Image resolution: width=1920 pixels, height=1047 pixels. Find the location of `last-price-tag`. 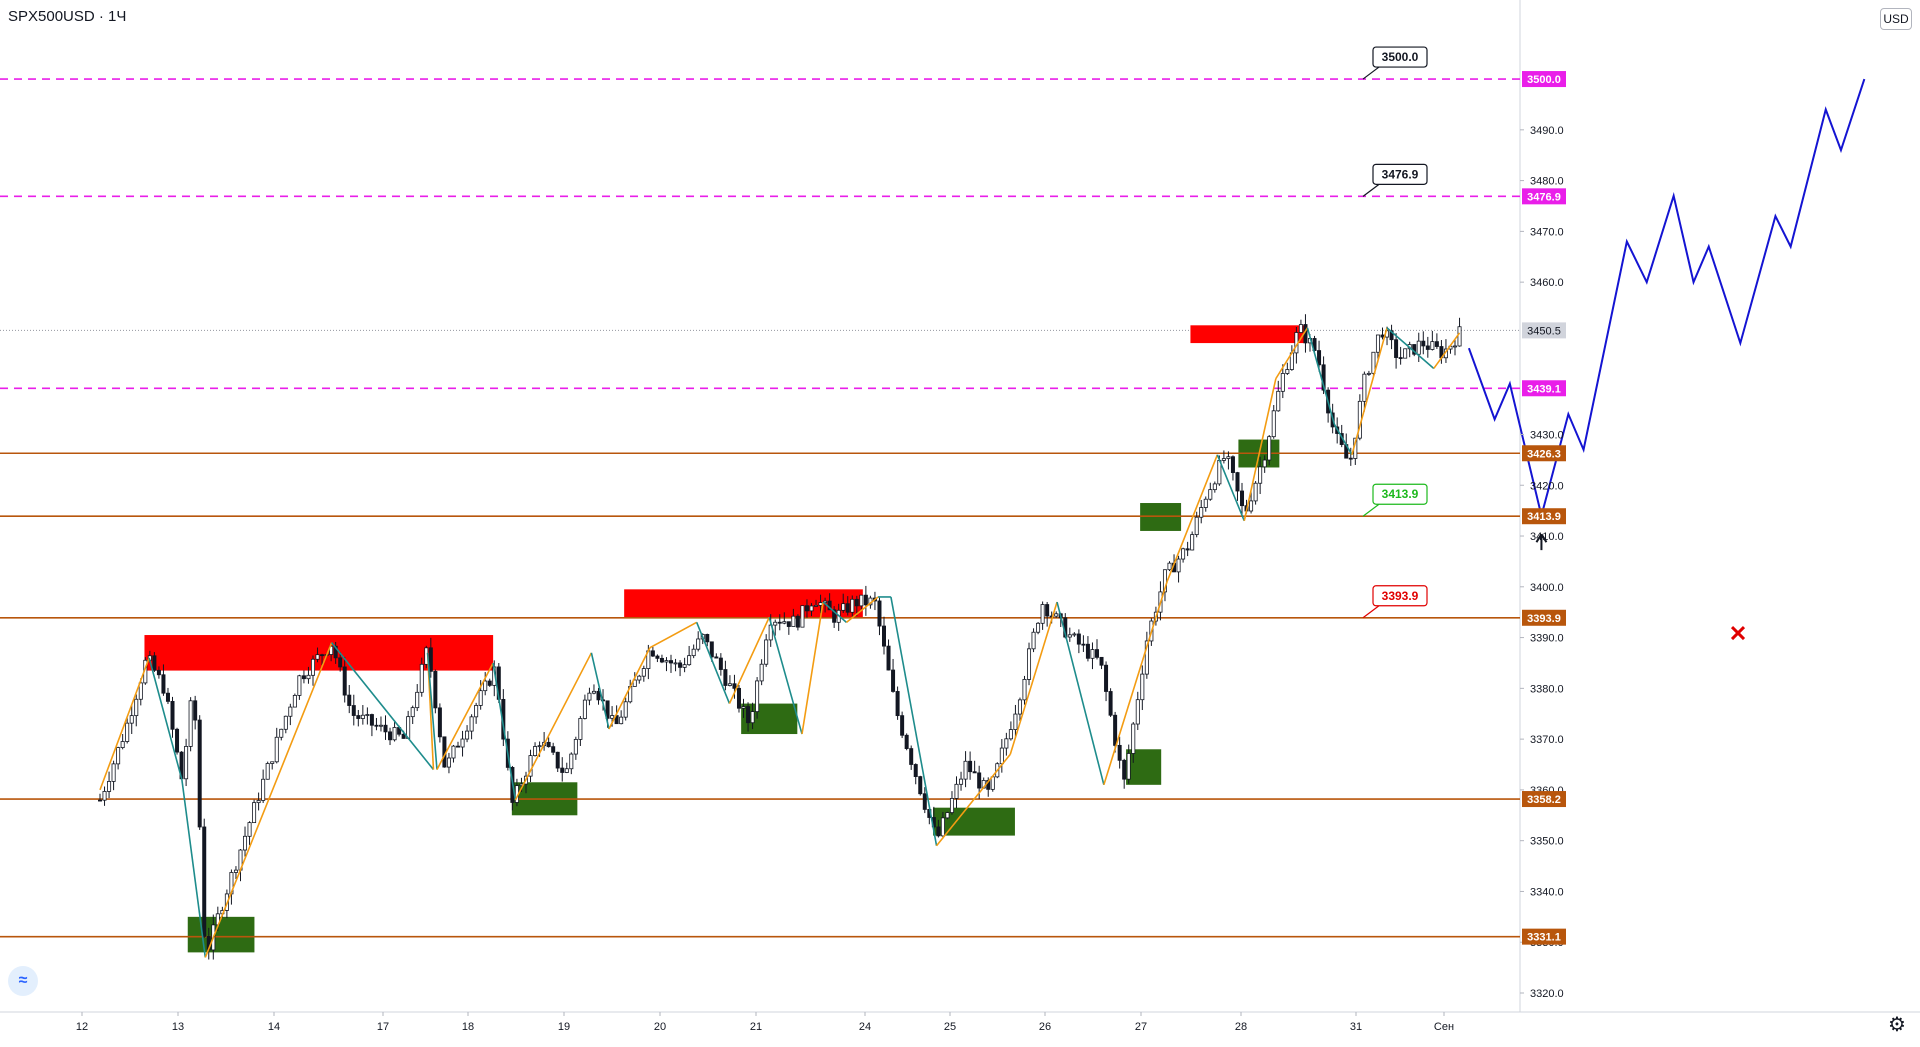

last-price-tag is located at coordinates (1544, 330).